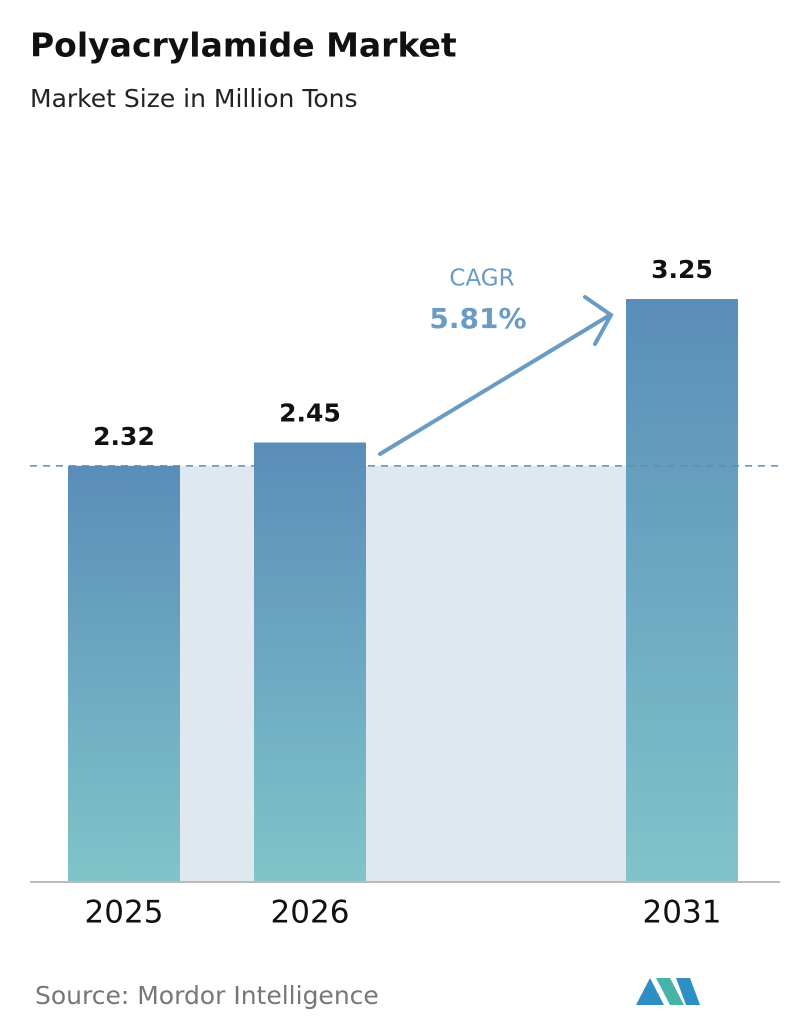  Describe the element at coordinates (243, 45) in the screenshot. I see `chart-title: Polyacrylamide Market` at that location.